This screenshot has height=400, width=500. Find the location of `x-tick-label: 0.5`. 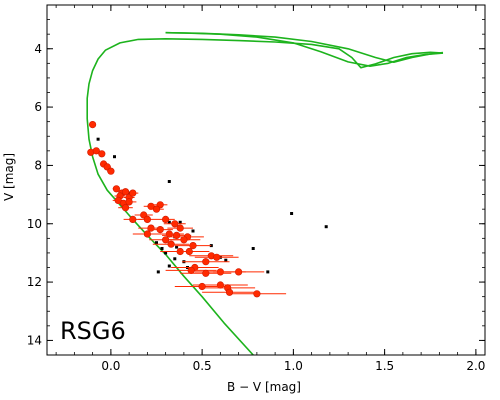

x-tick-label: 0.5 is located at coordinates (202, 366).